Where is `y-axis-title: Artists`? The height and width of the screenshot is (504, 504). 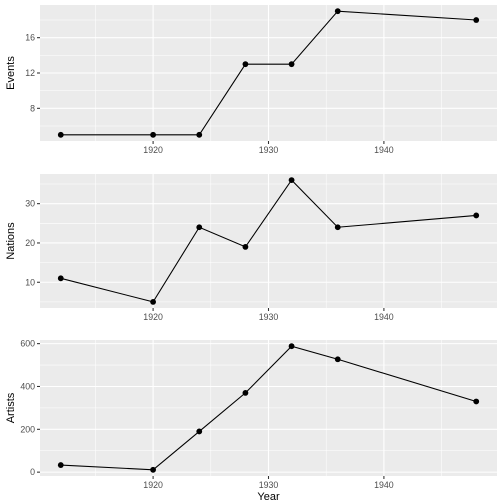
y-axis-title: Artists is located at coordinates (11, 407).